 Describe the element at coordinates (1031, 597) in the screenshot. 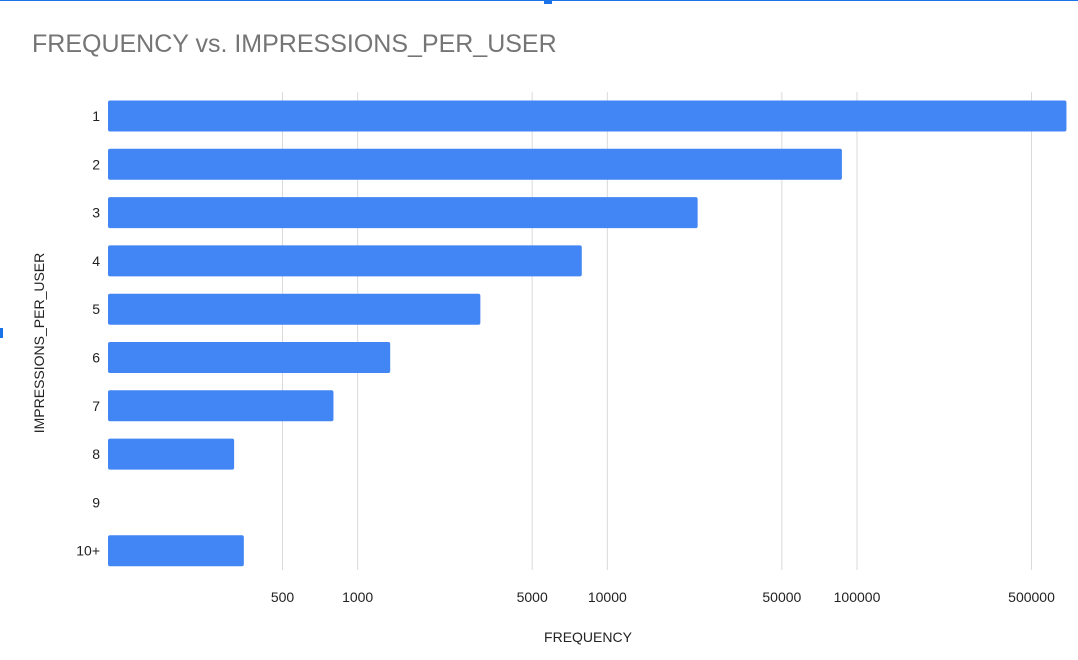

I see `x-tick-label: 500000` at that location.